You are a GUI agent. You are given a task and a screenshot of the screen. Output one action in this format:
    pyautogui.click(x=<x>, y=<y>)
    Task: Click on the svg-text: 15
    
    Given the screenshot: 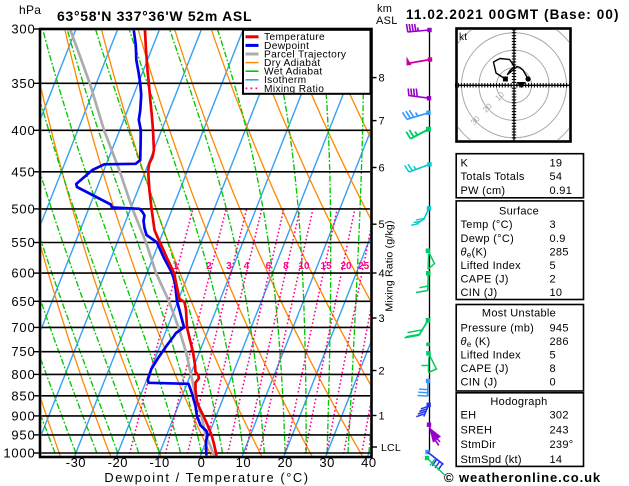 What is the action you would take?
    pyautogui.click(x=327, y=266)
    